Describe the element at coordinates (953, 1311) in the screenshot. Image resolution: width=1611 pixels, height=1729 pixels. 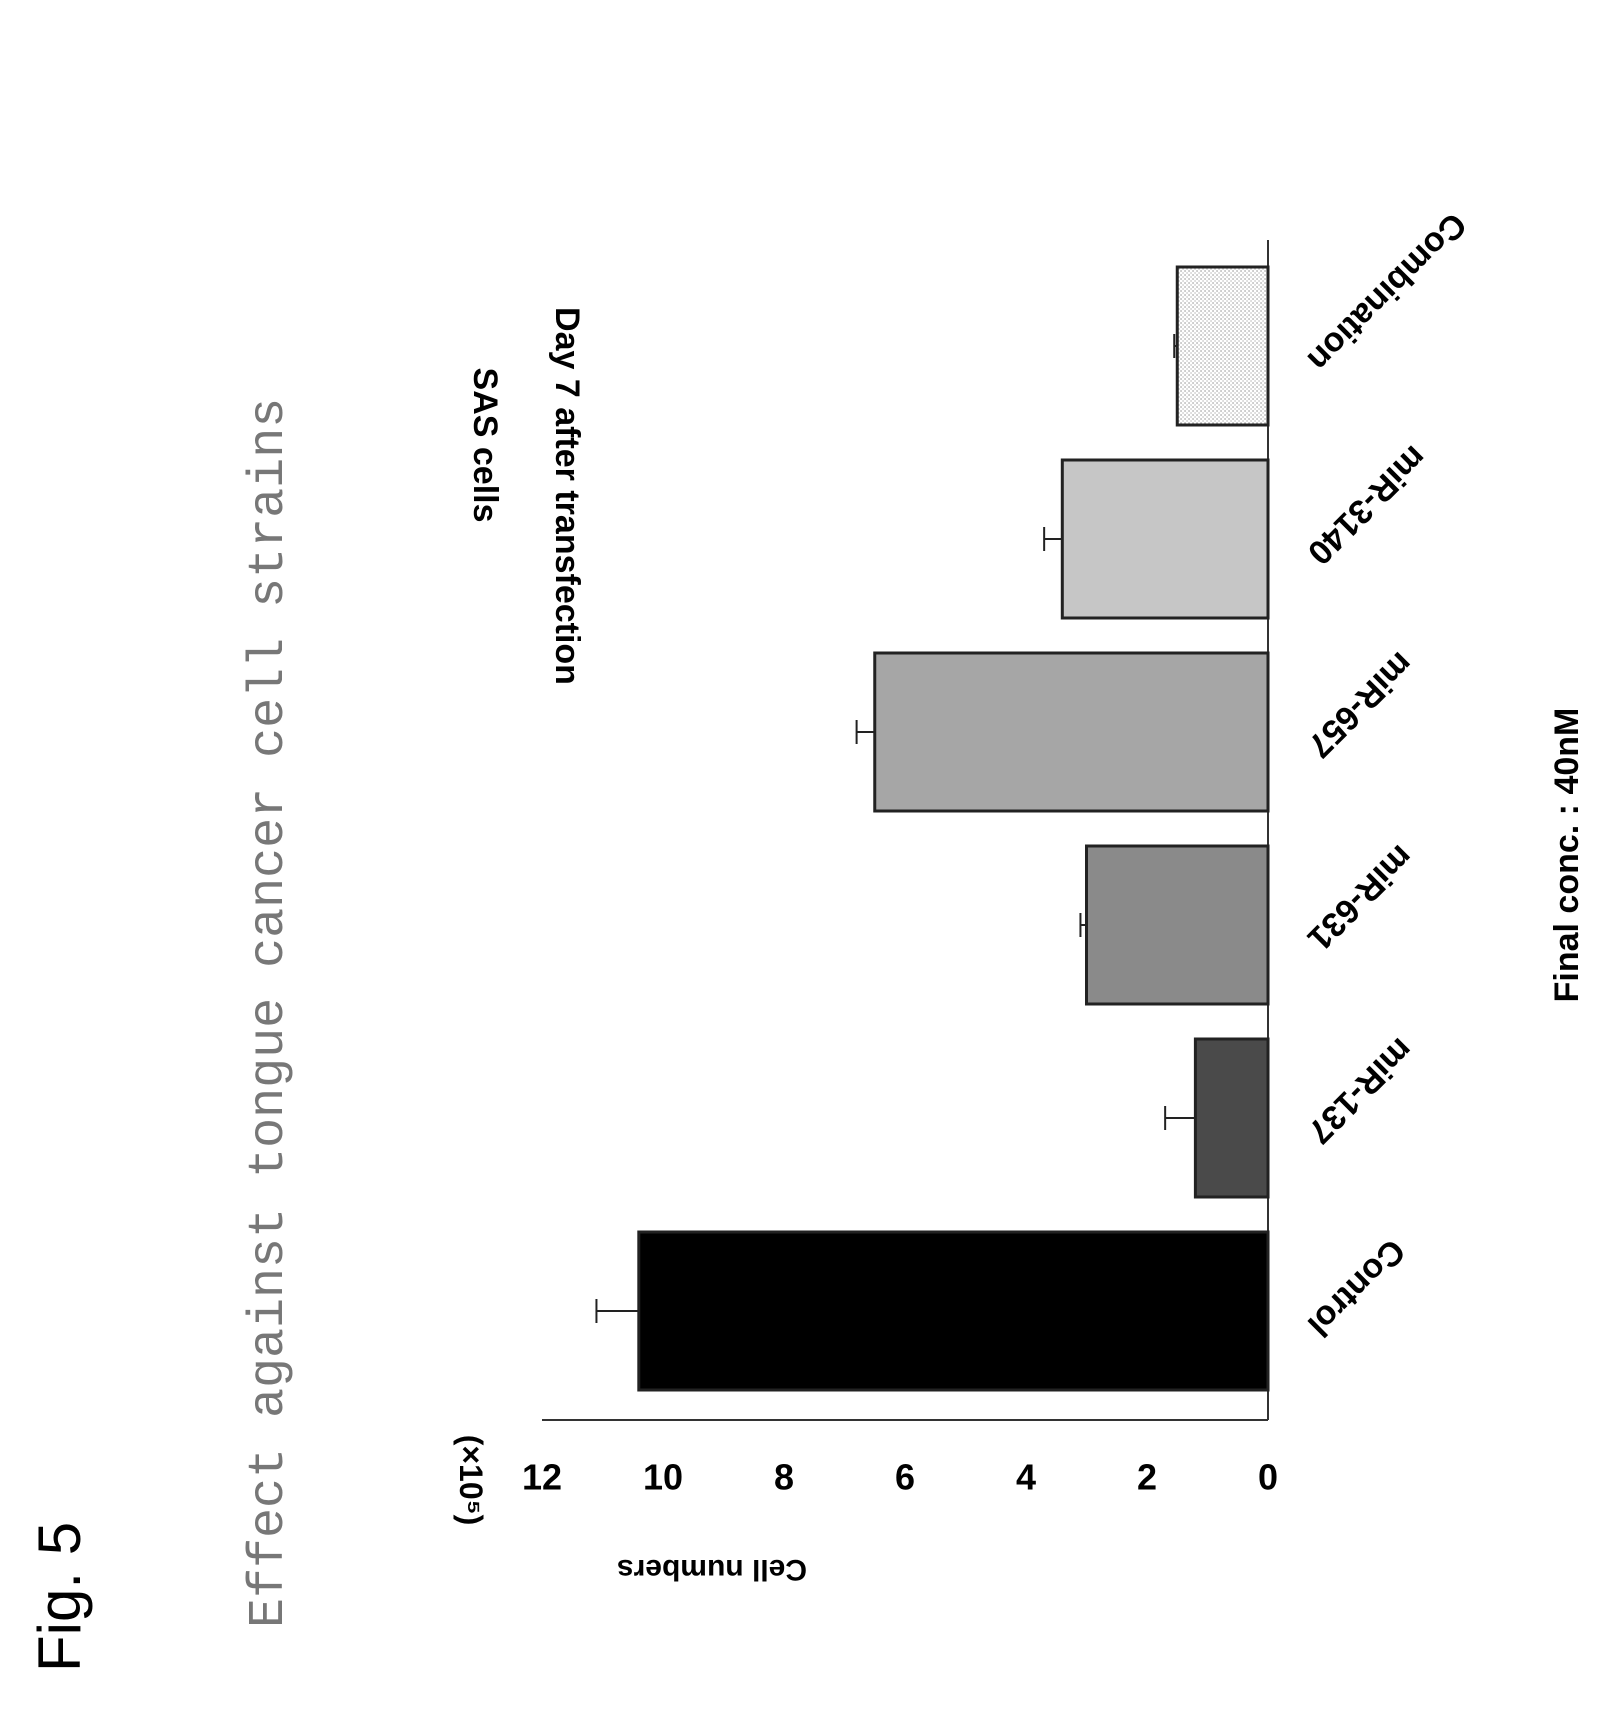
I see `bar-control` at that location.